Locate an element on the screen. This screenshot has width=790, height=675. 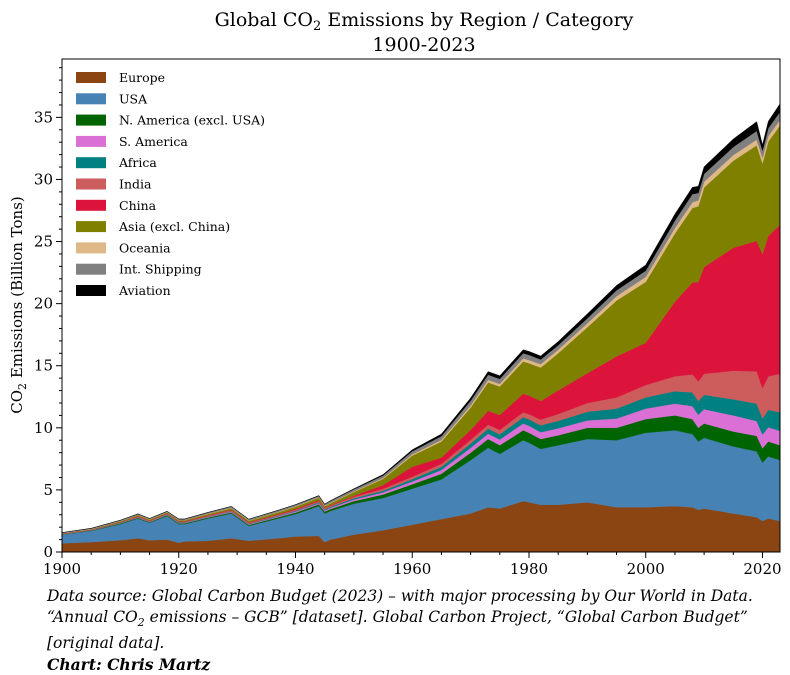
x-tick-label: 1940 is located at coordinates (295, 569).